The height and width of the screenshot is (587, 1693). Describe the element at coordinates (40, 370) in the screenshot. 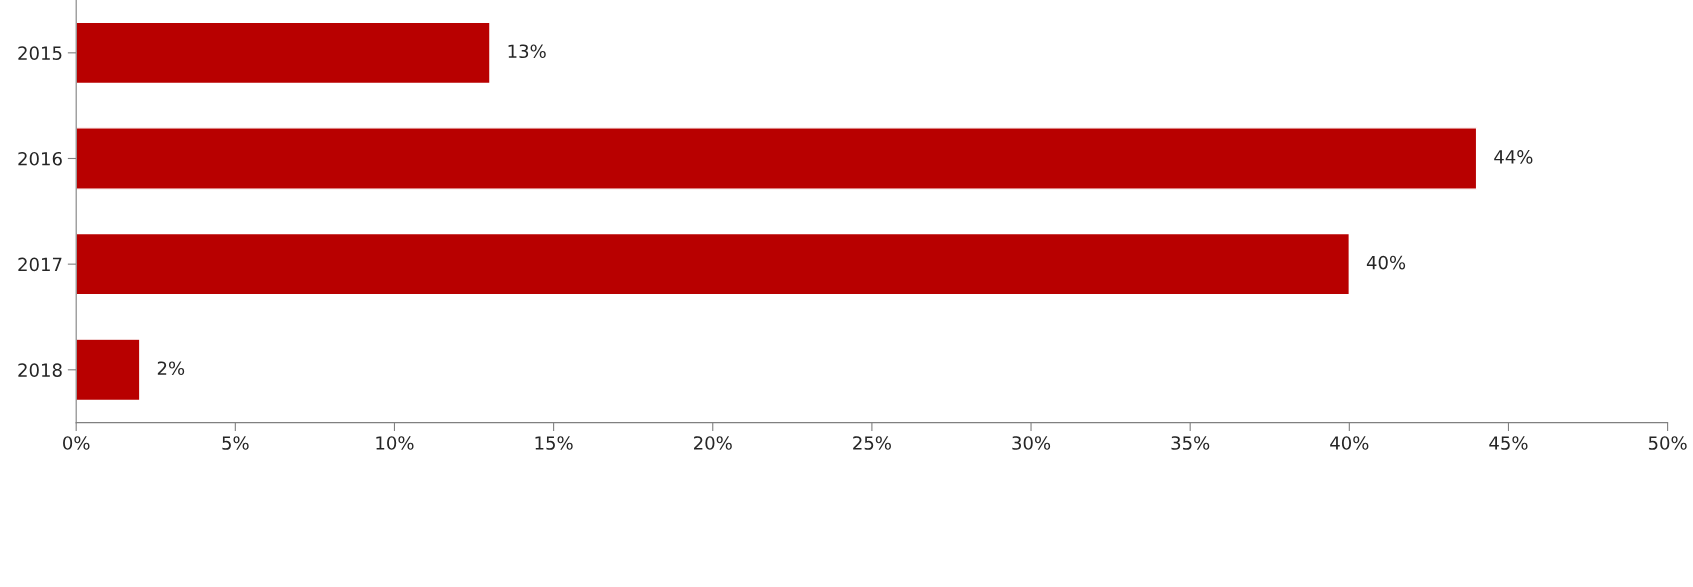

I see `y-tick-label: 2018` at that location.